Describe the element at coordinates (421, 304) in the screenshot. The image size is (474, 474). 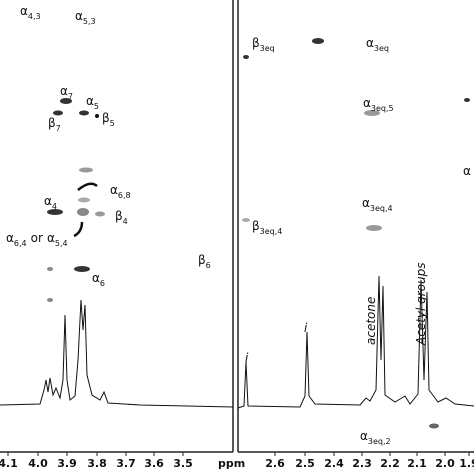
I see `peak-label: Acetyl groups` at that location.